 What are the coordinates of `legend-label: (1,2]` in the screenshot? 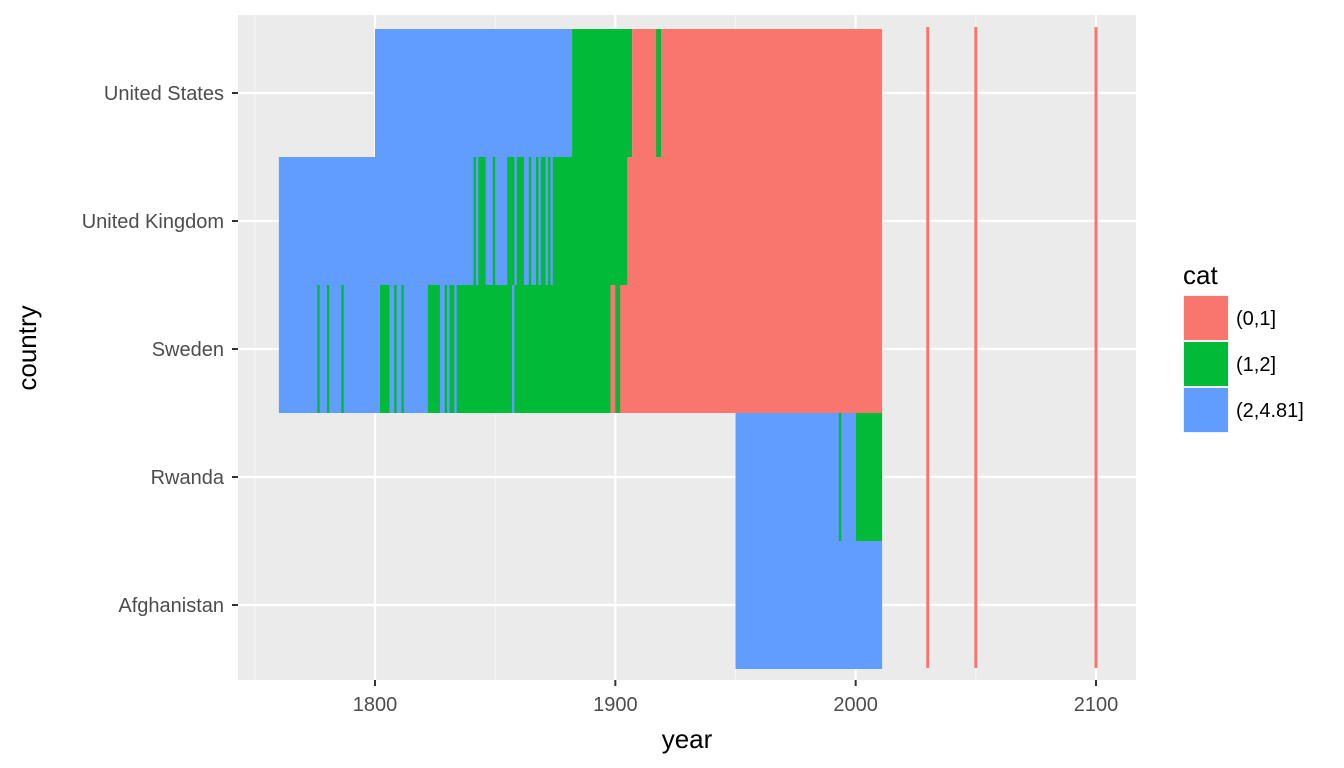 It's located at (1256, 365).